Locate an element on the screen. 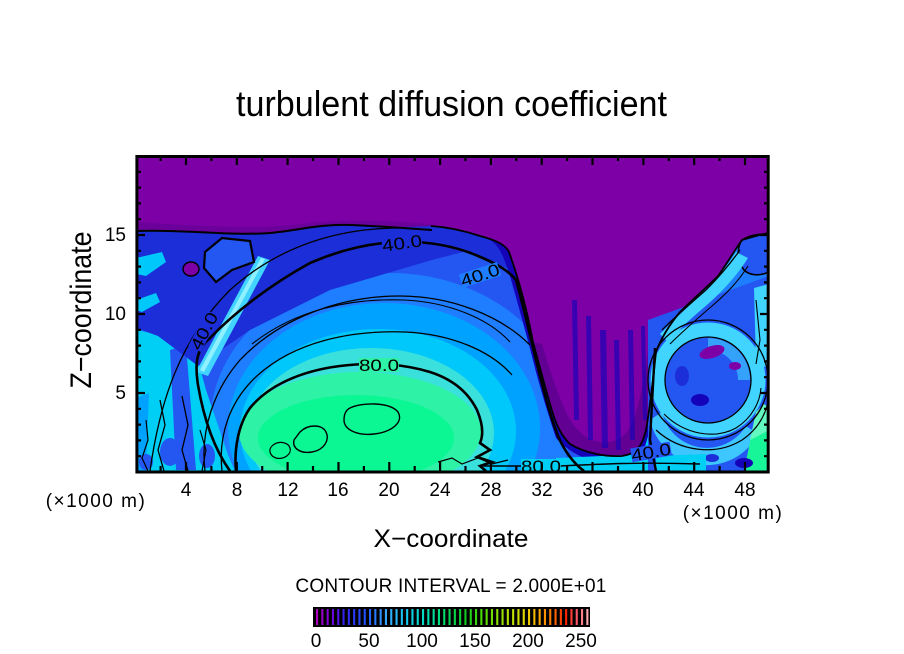 This screenshot has width=904, height=654. svg-text: 150 is located at coordinates (475, 641).